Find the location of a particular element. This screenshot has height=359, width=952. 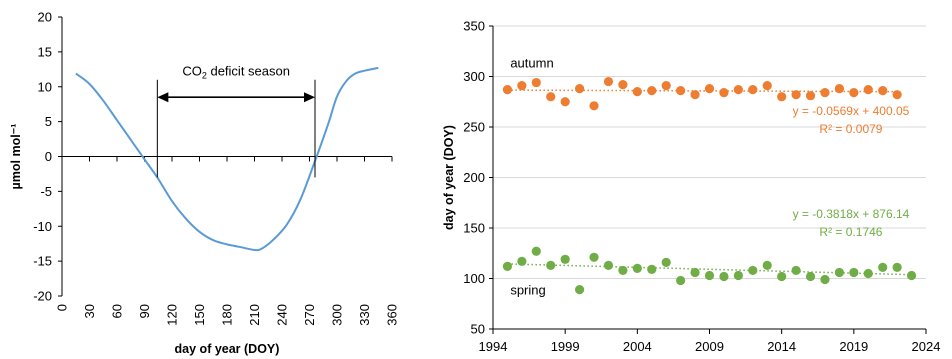

left-x-tick-labels: 0 30 60 90 120 150 180 210 240 270 300 330 360 is located at coordinates (227, 315).